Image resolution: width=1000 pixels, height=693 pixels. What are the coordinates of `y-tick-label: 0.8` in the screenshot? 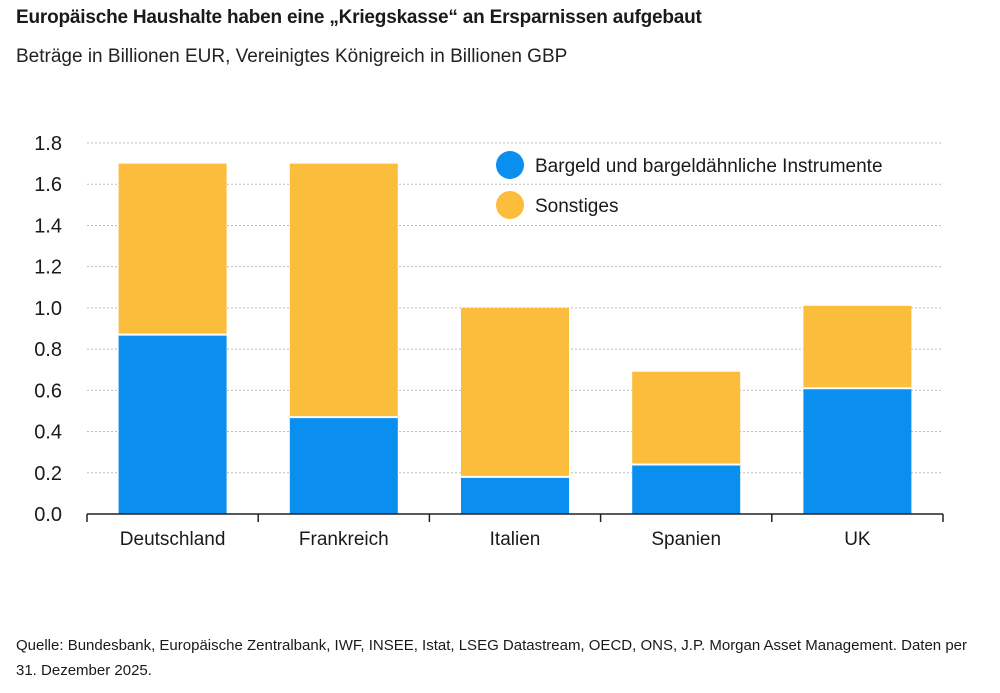 It's located at (48, 350).